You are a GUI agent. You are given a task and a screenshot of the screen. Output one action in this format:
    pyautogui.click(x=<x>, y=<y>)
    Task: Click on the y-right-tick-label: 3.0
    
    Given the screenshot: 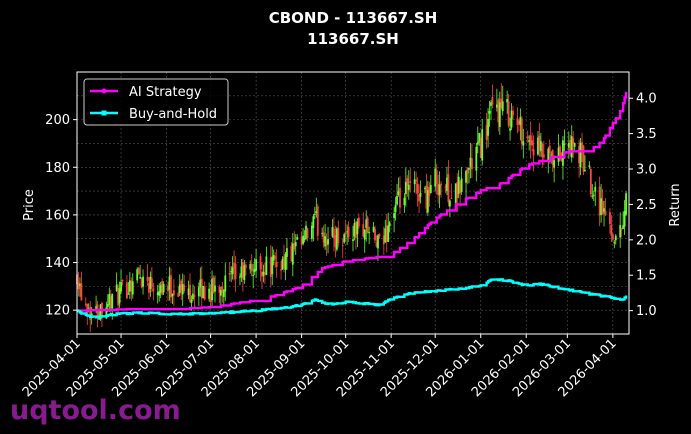 What is the action you would take?
    pyautogui.click(x=646, y=170)
    